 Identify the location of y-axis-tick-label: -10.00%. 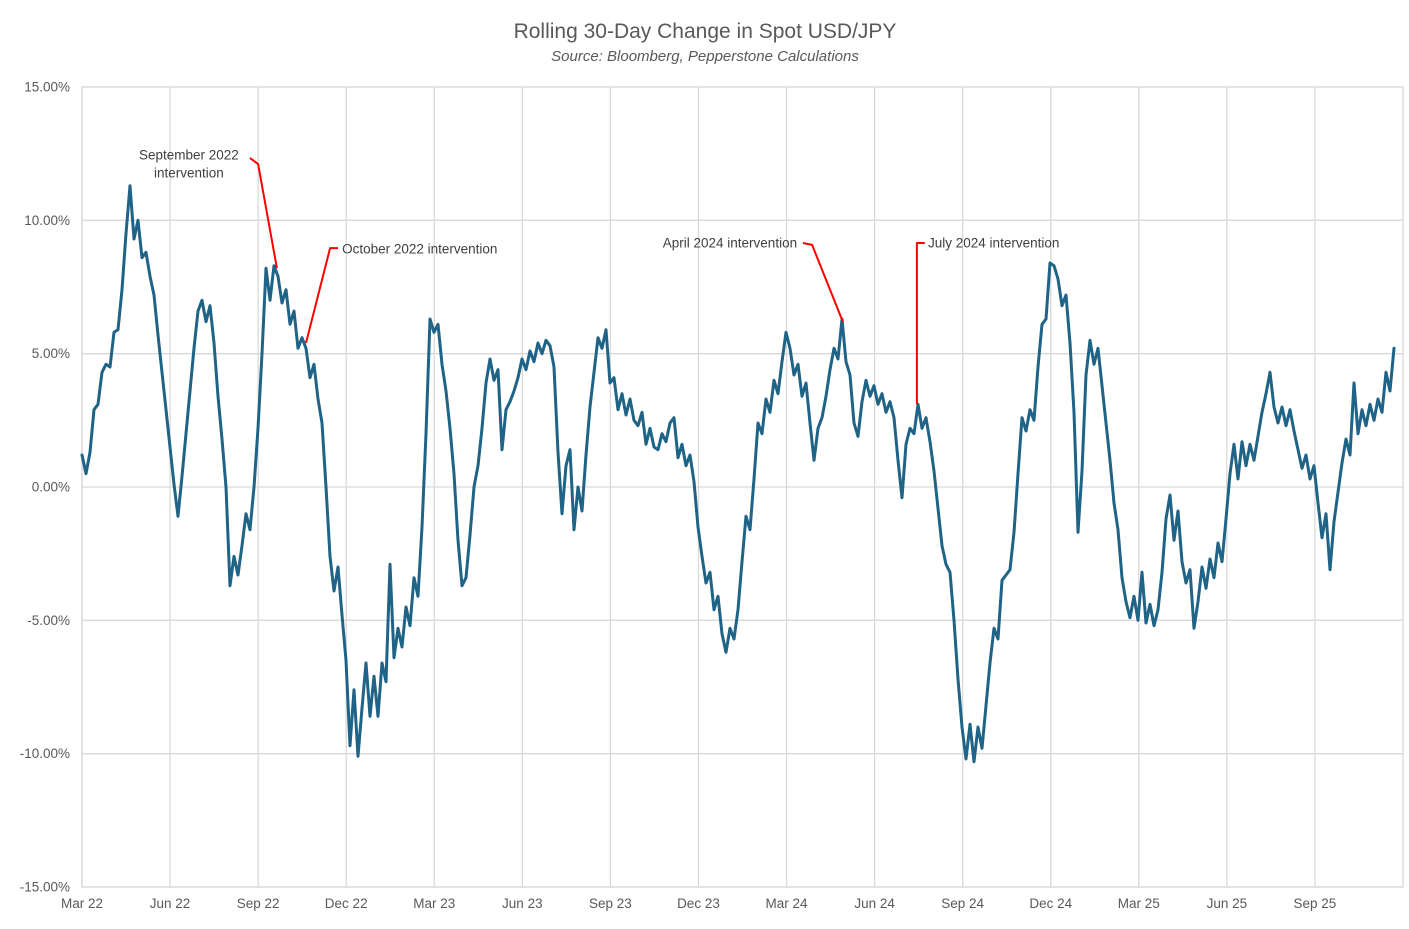
(45, 753).